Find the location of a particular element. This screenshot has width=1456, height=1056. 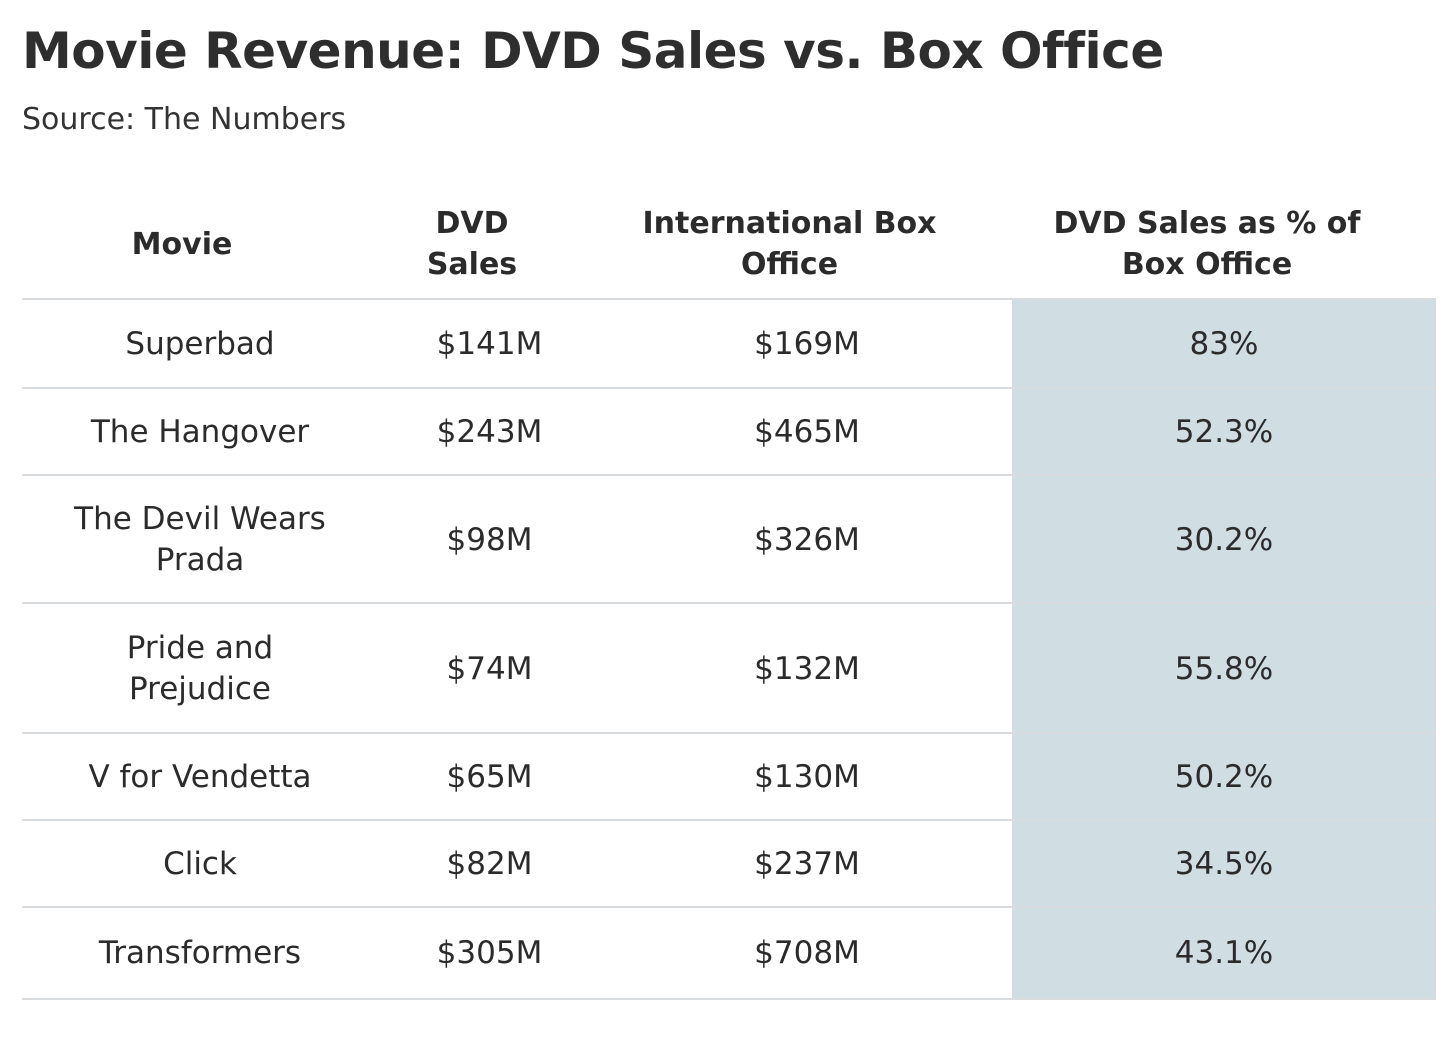

cell-box-office-text: $708M is located at coordinates (807, 952).